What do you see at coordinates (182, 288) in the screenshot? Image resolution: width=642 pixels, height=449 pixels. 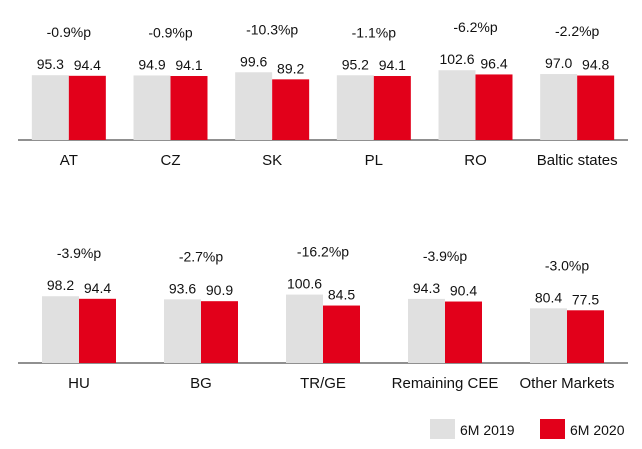 I see `data-label: 93.6` at bounding box center [182, 288].